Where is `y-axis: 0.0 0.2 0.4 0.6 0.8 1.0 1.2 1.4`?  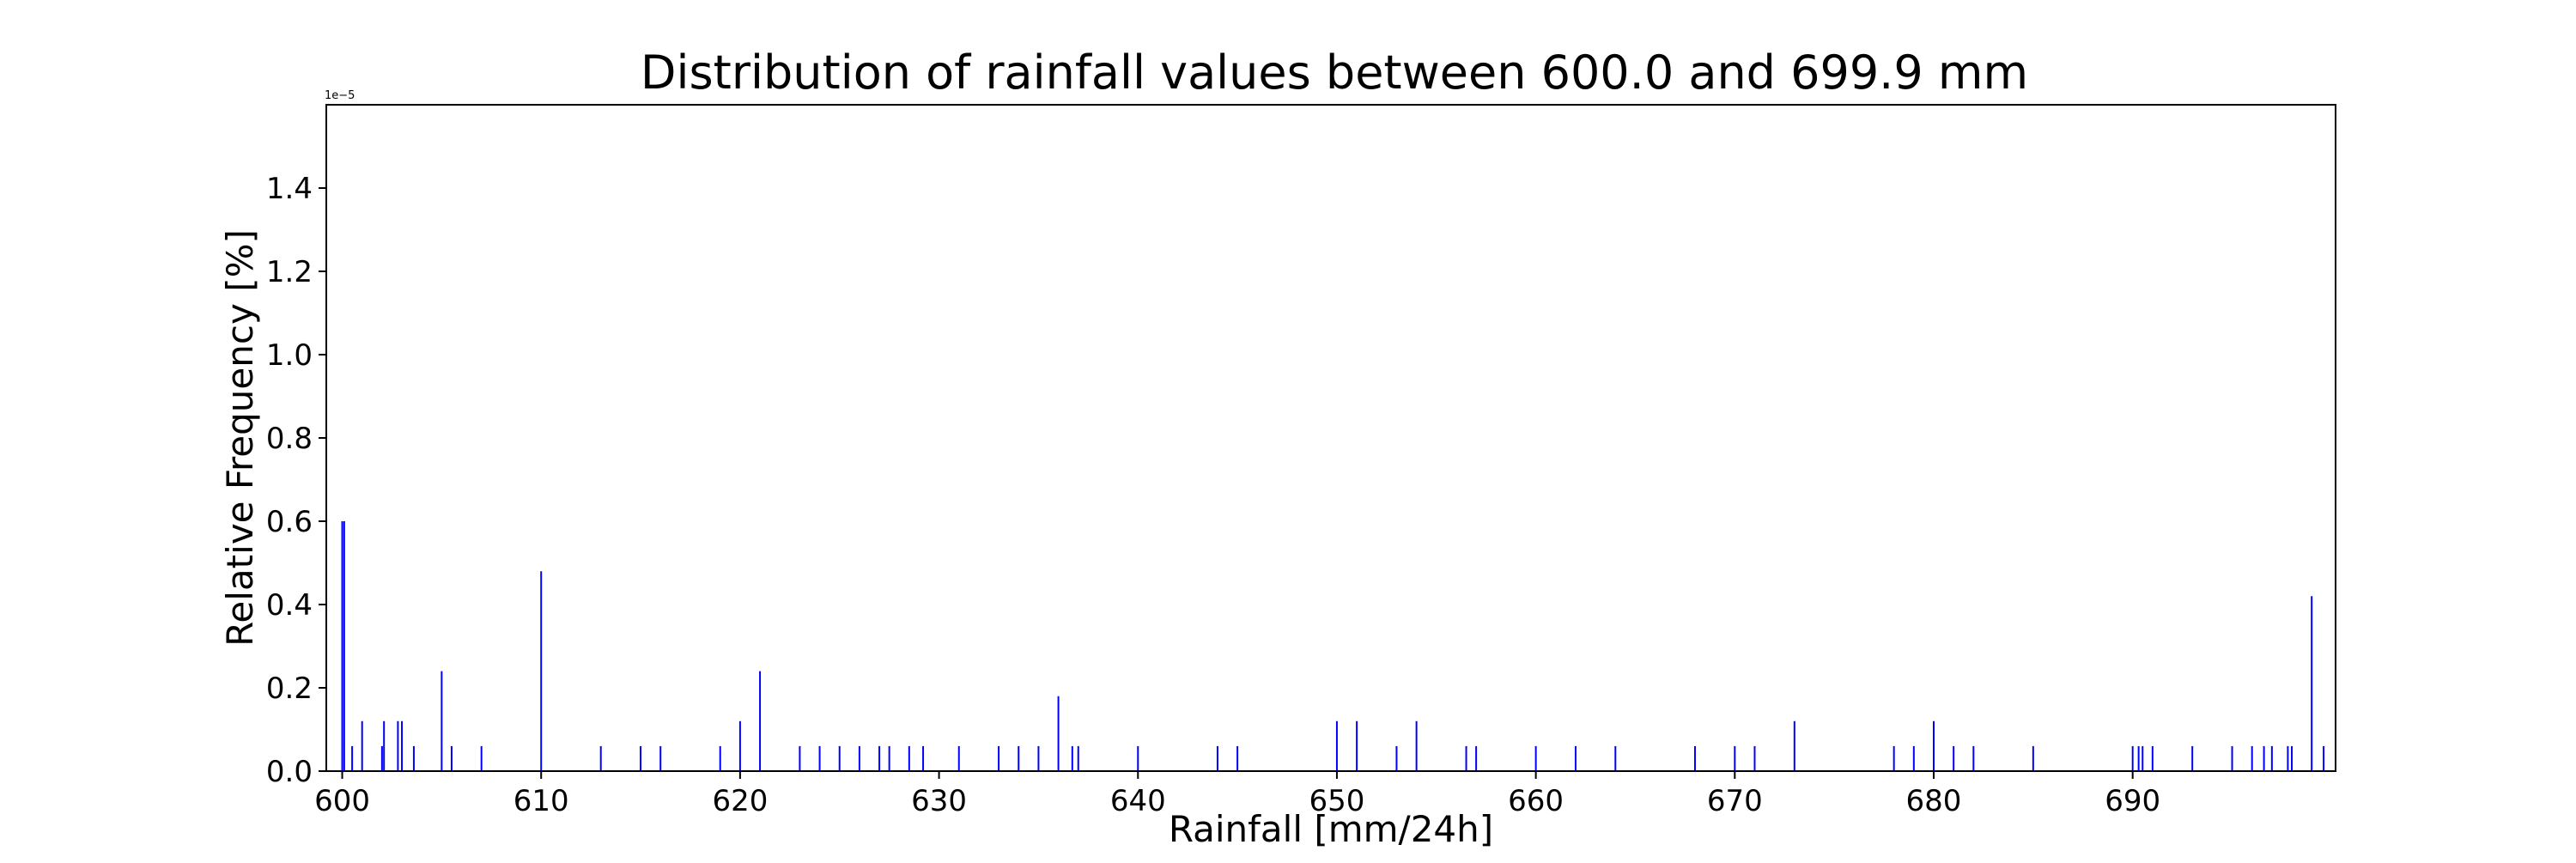 y-axis: 0.0 0.2 0.4 0.6 0.8 1.0 1.2 1.4 is located at coordinates (296, 480).